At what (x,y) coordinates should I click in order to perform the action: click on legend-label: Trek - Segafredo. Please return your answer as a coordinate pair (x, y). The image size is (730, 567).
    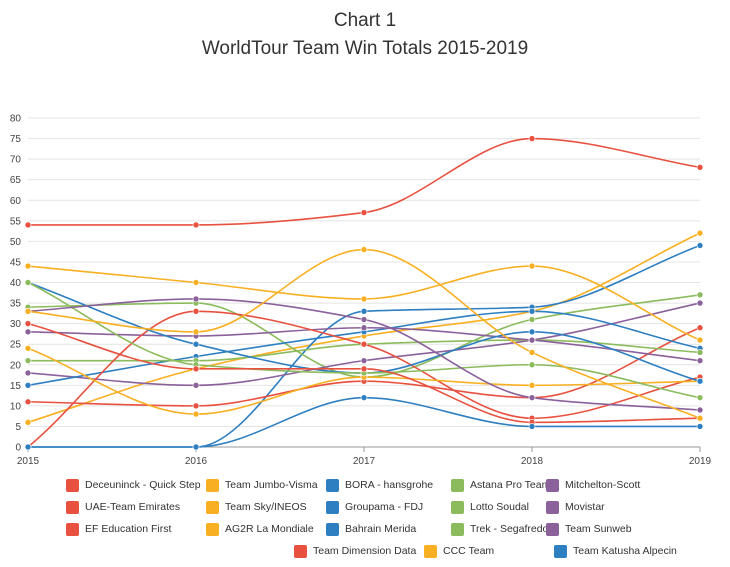
    Looking at the image, I should click on (509, 529).